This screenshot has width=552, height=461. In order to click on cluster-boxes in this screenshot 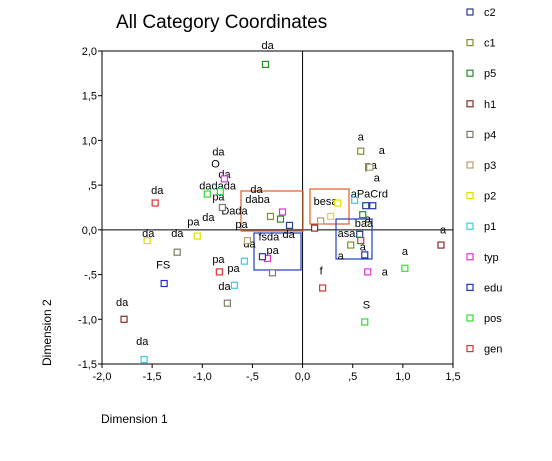, I will do `click(306, 229)`.